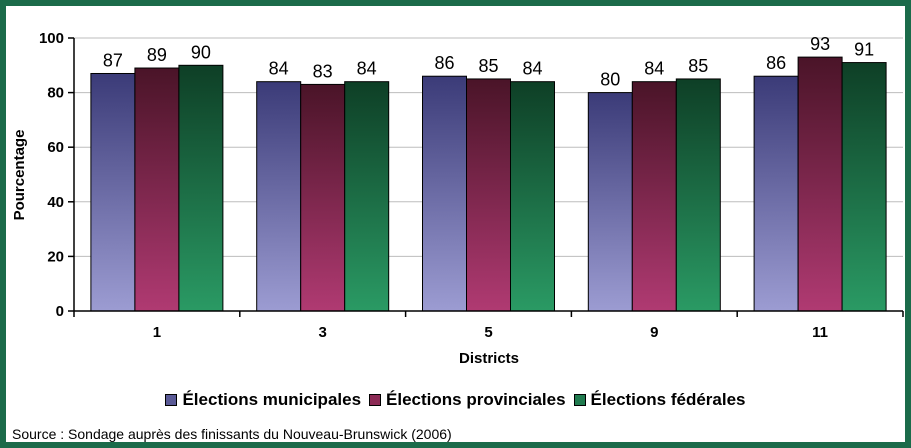 The width and height of the screenshot is (911, 448). I want to click on y-tick-label: 0, so click(60, 311).